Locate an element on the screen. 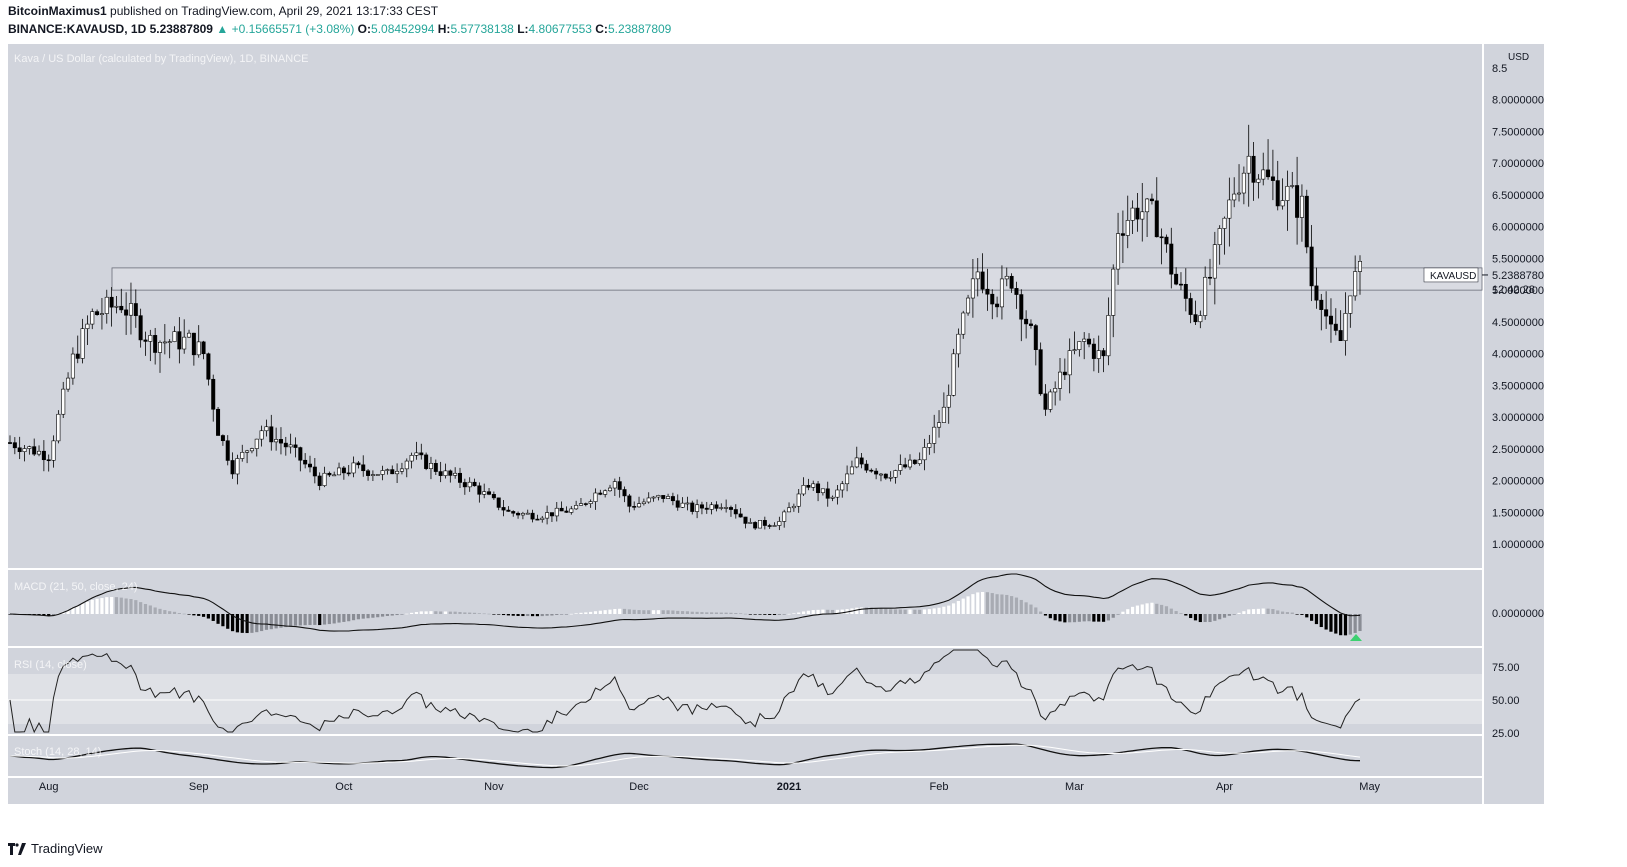 This screenshot has width=1627, height=867. tradingview-brand: TradingView is located at coordinates (55, 848).